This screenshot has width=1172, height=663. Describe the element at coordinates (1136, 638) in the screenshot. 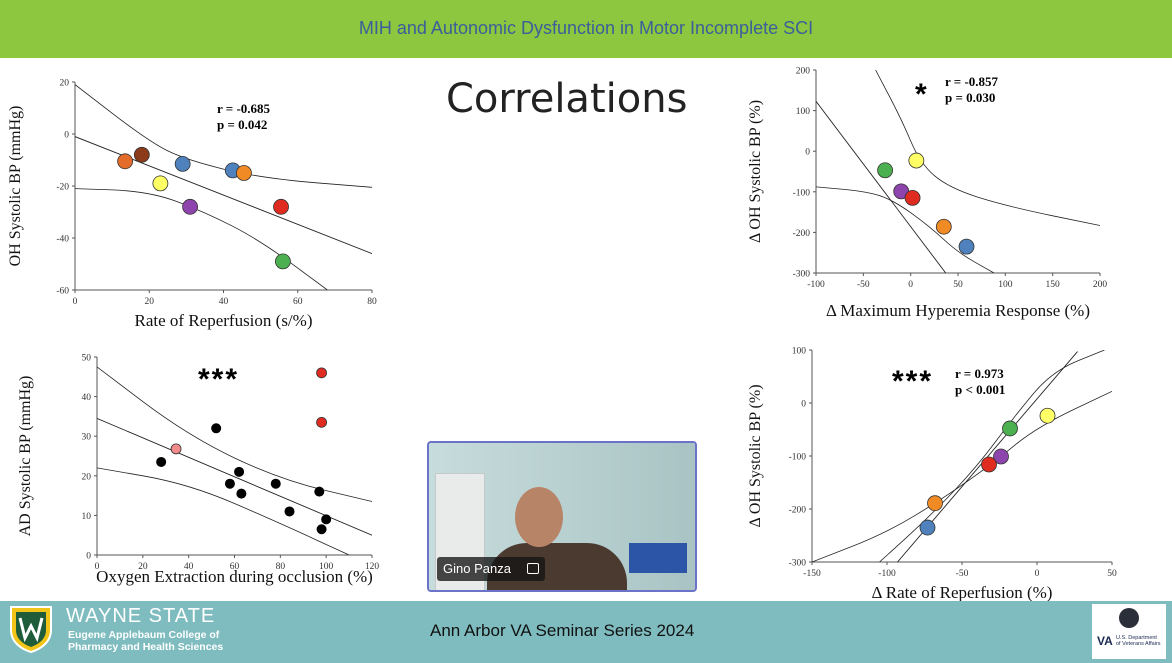

I see `va-dept-line-1: U.S. Department` at that location.